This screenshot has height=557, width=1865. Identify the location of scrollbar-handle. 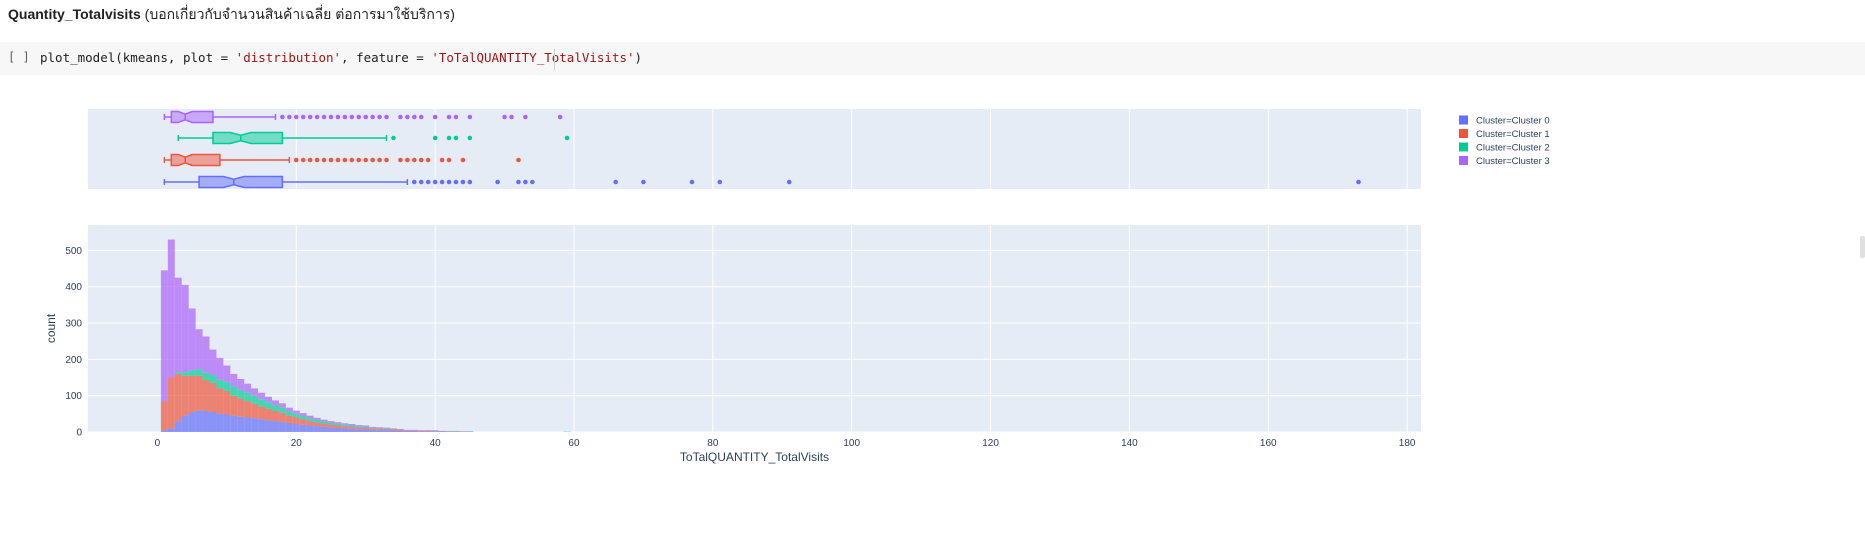
(1862, 247).